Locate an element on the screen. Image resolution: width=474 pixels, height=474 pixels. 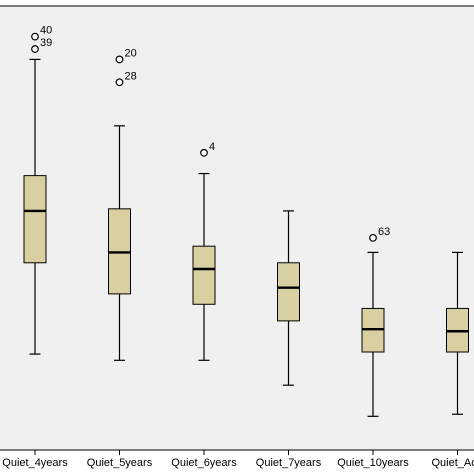
outlier-label: 39 is located at coordinates (46, 43).